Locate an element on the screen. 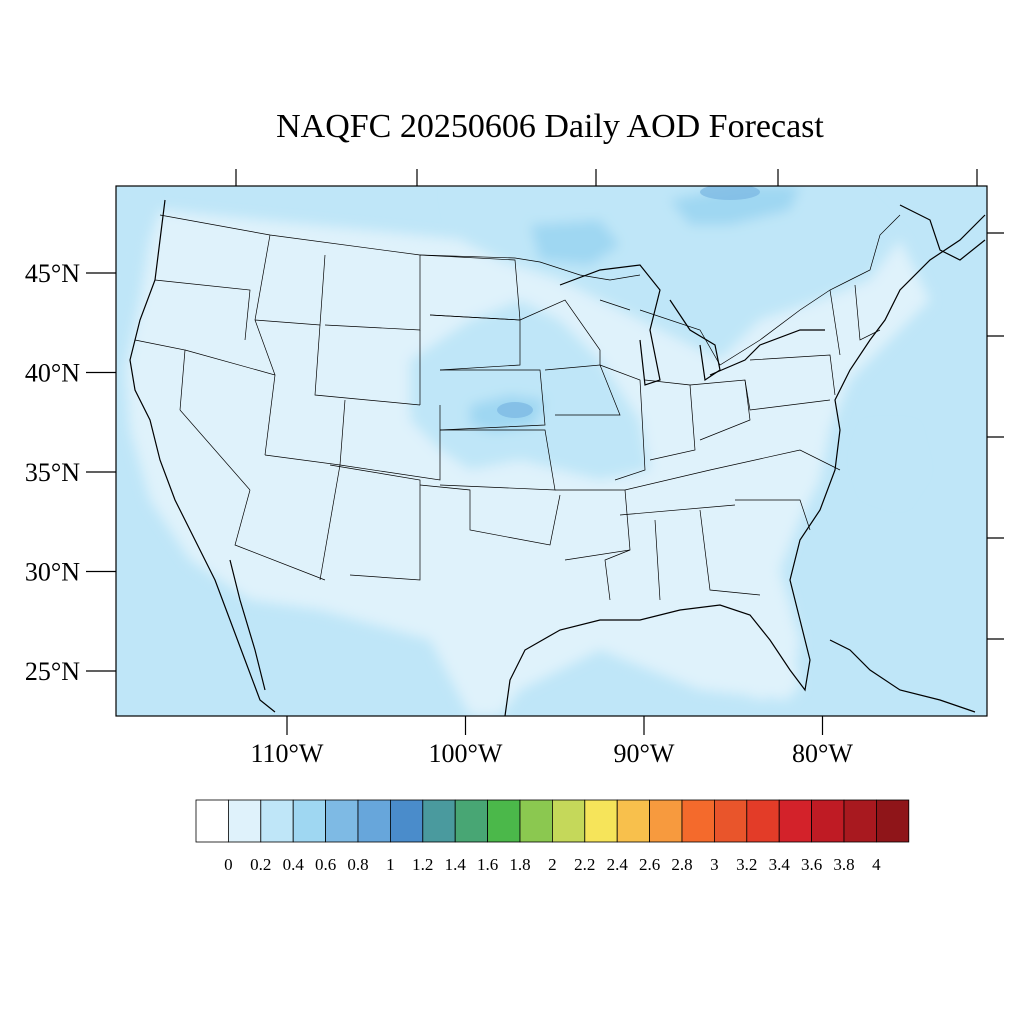 The height and width of the screenshot is (1024, 1024). colorbar-label: 0.8 is located at coordinates (357, 864).